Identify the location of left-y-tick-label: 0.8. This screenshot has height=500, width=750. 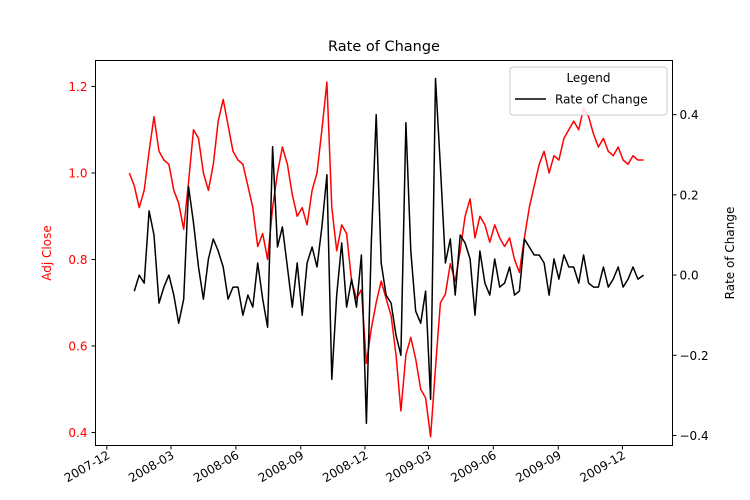
(77, 260).